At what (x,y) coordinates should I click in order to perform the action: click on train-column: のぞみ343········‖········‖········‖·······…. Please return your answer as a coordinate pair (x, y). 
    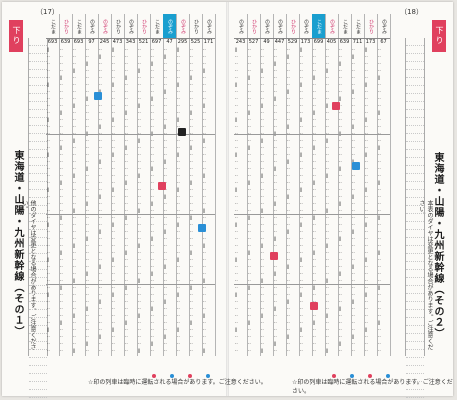
    Looking at the image, I should click on (131, 185).